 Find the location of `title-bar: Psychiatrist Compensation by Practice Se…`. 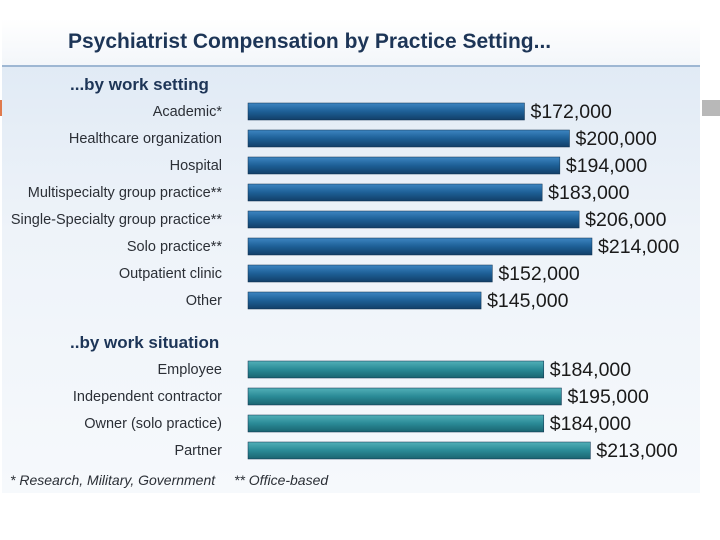

title-bar: Psychiatrist Compensation by Practice Se… is located at coordinates (351, 43).